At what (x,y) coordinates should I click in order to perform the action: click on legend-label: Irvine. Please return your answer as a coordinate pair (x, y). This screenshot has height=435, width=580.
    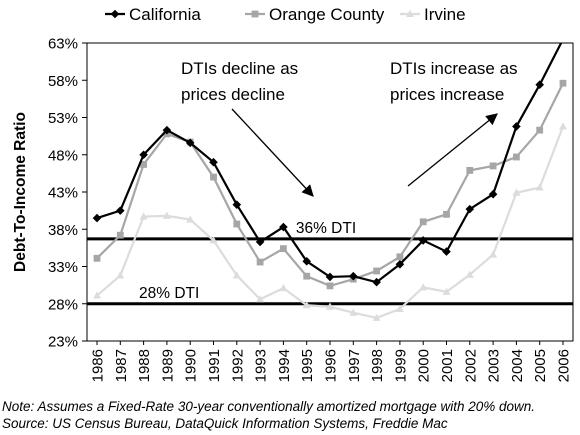
    Looking at the image, I should click on (445, 14).